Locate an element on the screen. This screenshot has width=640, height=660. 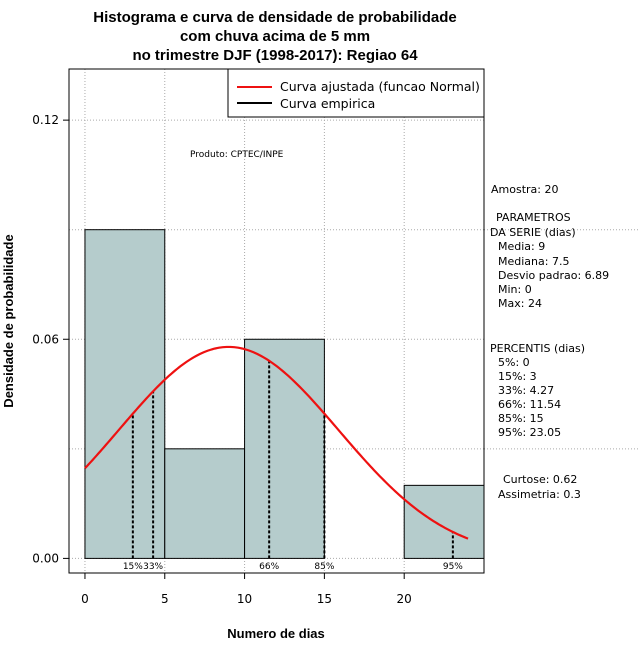
legend-label-fit: Curva ajustada (funcao Normal) is located at coordinates (380, 86).